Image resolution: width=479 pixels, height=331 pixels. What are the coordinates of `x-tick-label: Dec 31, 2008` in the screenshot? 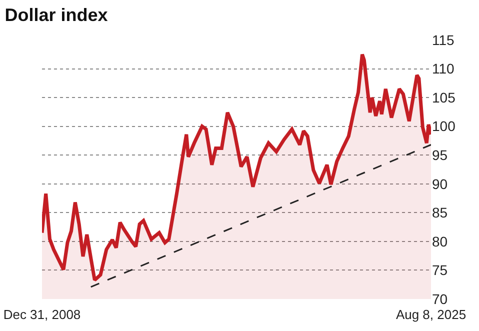 It's located at (42, 314).